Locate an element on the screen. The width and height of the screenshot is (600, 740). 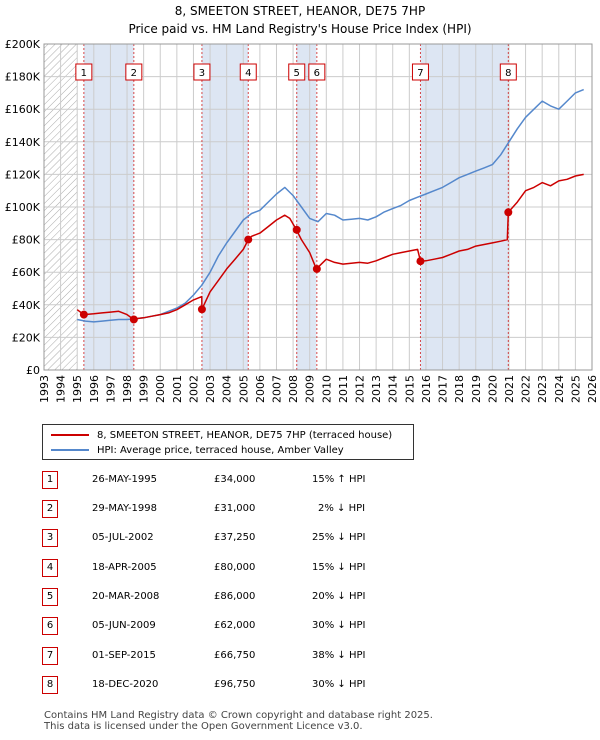
y-tick-label: £80K is located at coordinates (26, 240).